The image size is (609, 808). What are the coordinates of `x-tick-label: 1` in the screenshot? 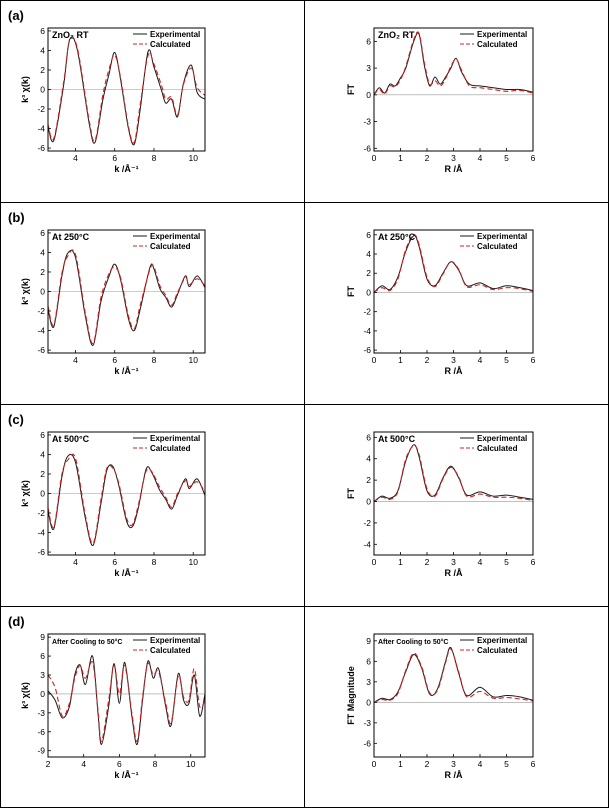 It's located at (400, 562).